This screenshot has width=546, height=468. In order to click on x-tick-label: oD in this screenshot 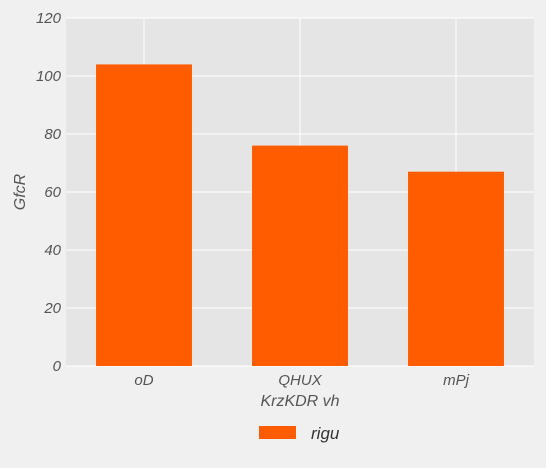, I will do `click(143, 380)`.